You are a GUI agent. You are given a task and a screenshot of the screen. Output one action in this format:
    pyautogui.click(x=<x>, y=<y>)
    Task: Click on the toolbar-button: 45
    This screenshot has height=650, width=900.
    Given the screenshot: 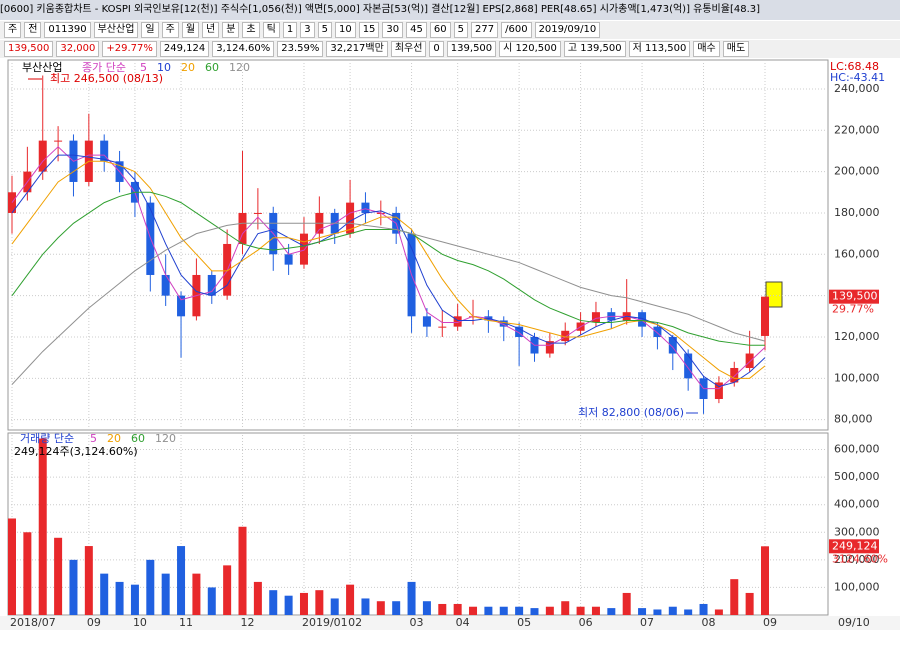 What is the action you would take?
    pyautogui.click(x=416, y=30)
    